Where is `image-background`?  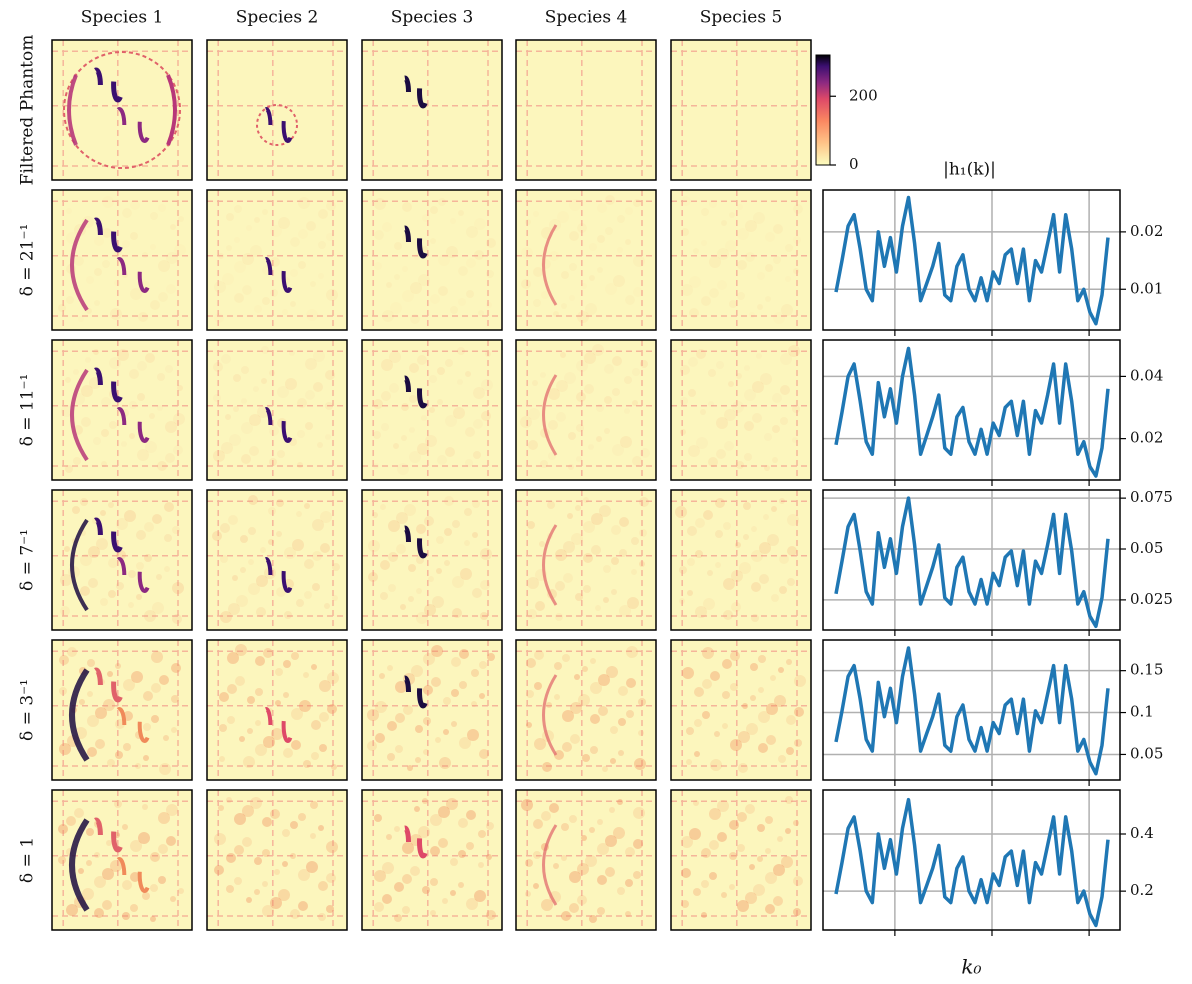 image-background is located at coordinates (277, 860).